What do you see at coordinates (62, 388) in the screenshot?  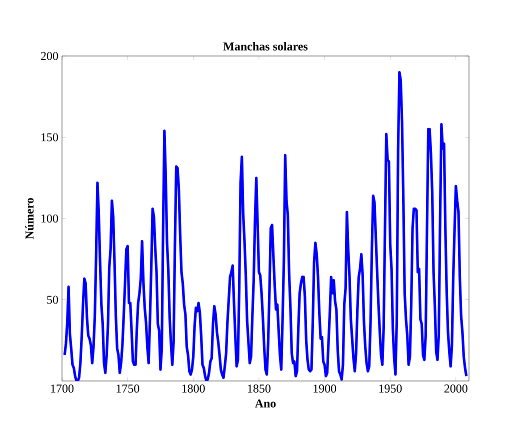 I see `x-tick-label: 1700` at bounding box center [62, 388].